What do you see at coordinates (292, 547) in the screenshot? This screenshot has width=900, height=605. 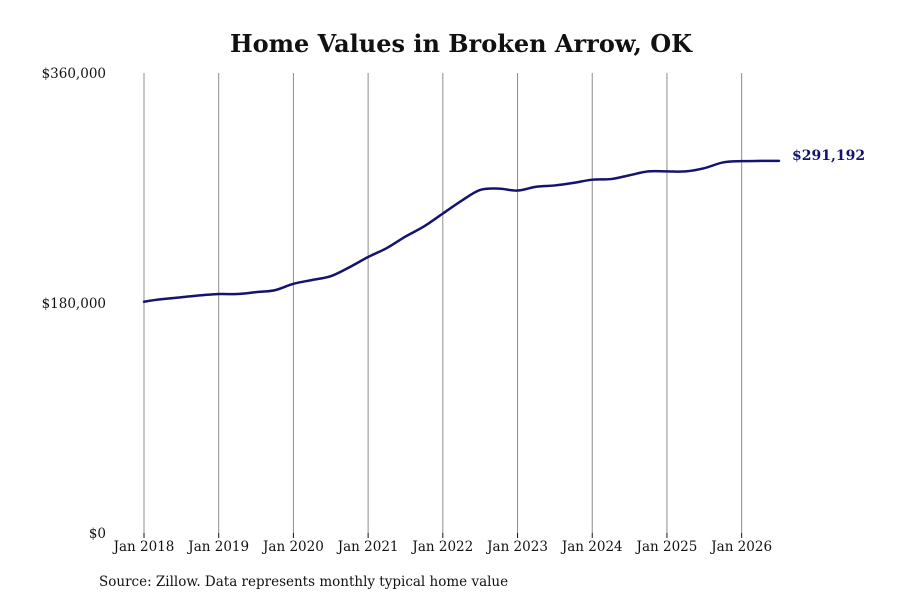 I see `x-tick-label: Jan 2020` at bounding box center [292, 547].